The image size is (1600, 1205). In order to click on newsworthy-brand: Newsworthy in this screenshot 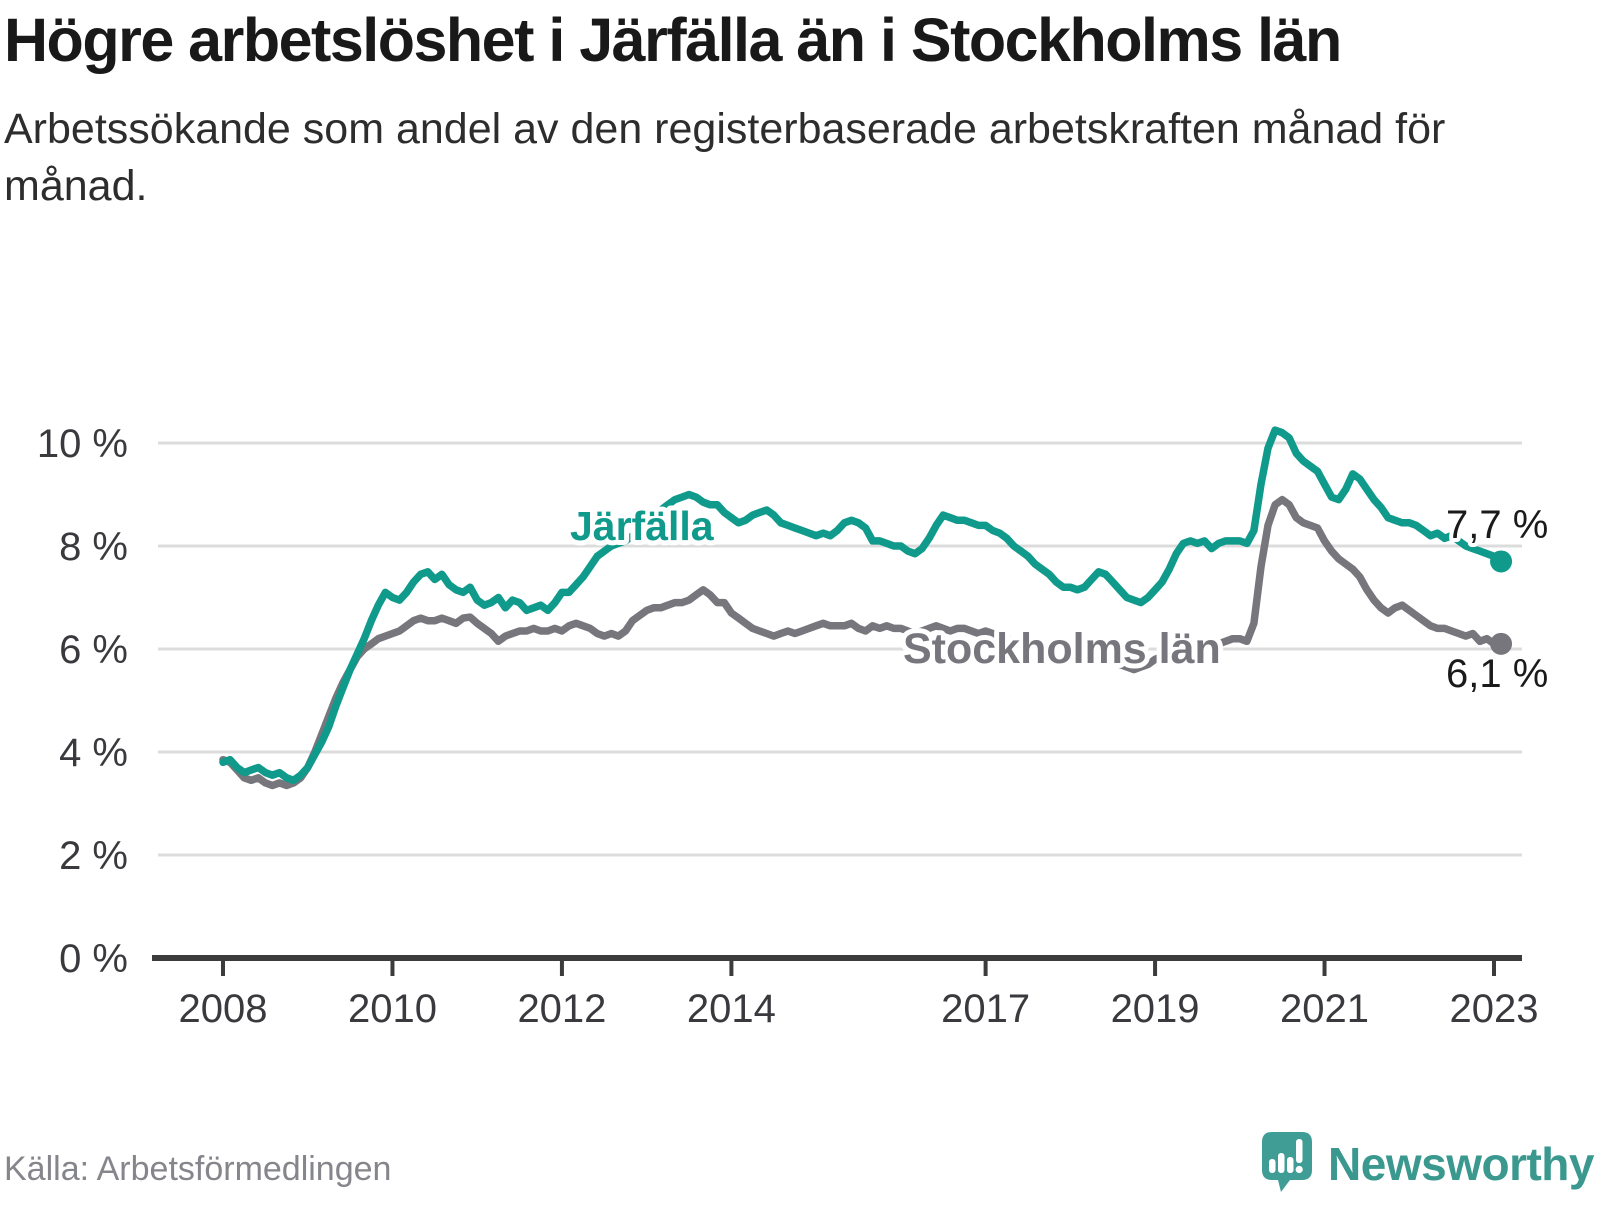, I will do `click(1427, 1164)`.